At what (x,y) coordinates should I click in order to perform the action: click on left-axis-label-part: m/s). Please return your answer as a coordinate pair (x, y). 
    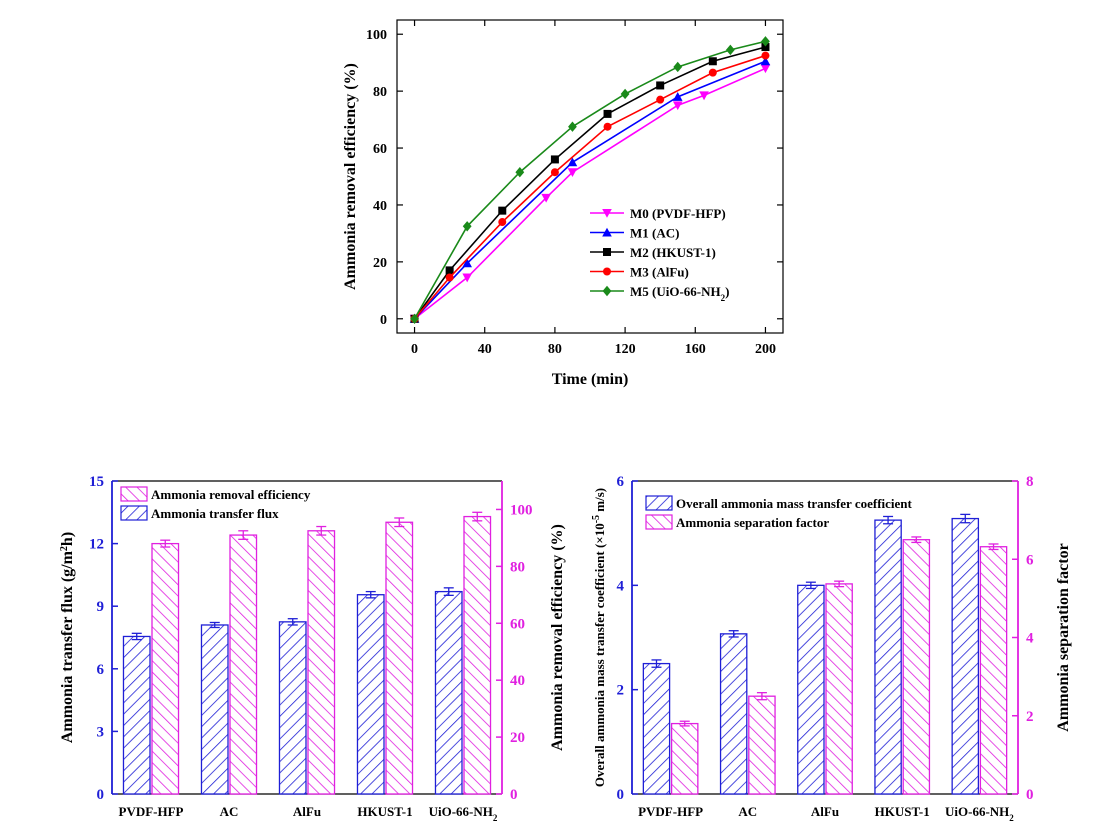
    Looking at the image, I should click on (599, 501).